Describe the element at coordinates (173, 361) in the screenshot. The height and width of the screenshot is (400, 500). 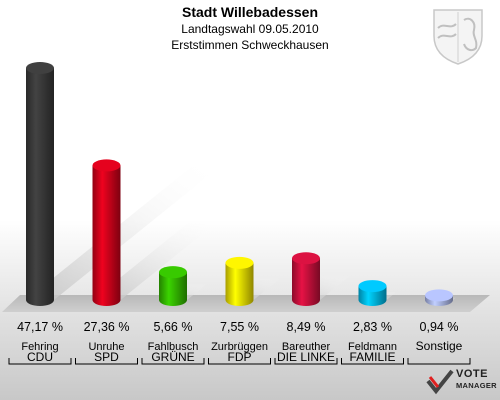
I see `label-bracket-gr-ne` at that location.